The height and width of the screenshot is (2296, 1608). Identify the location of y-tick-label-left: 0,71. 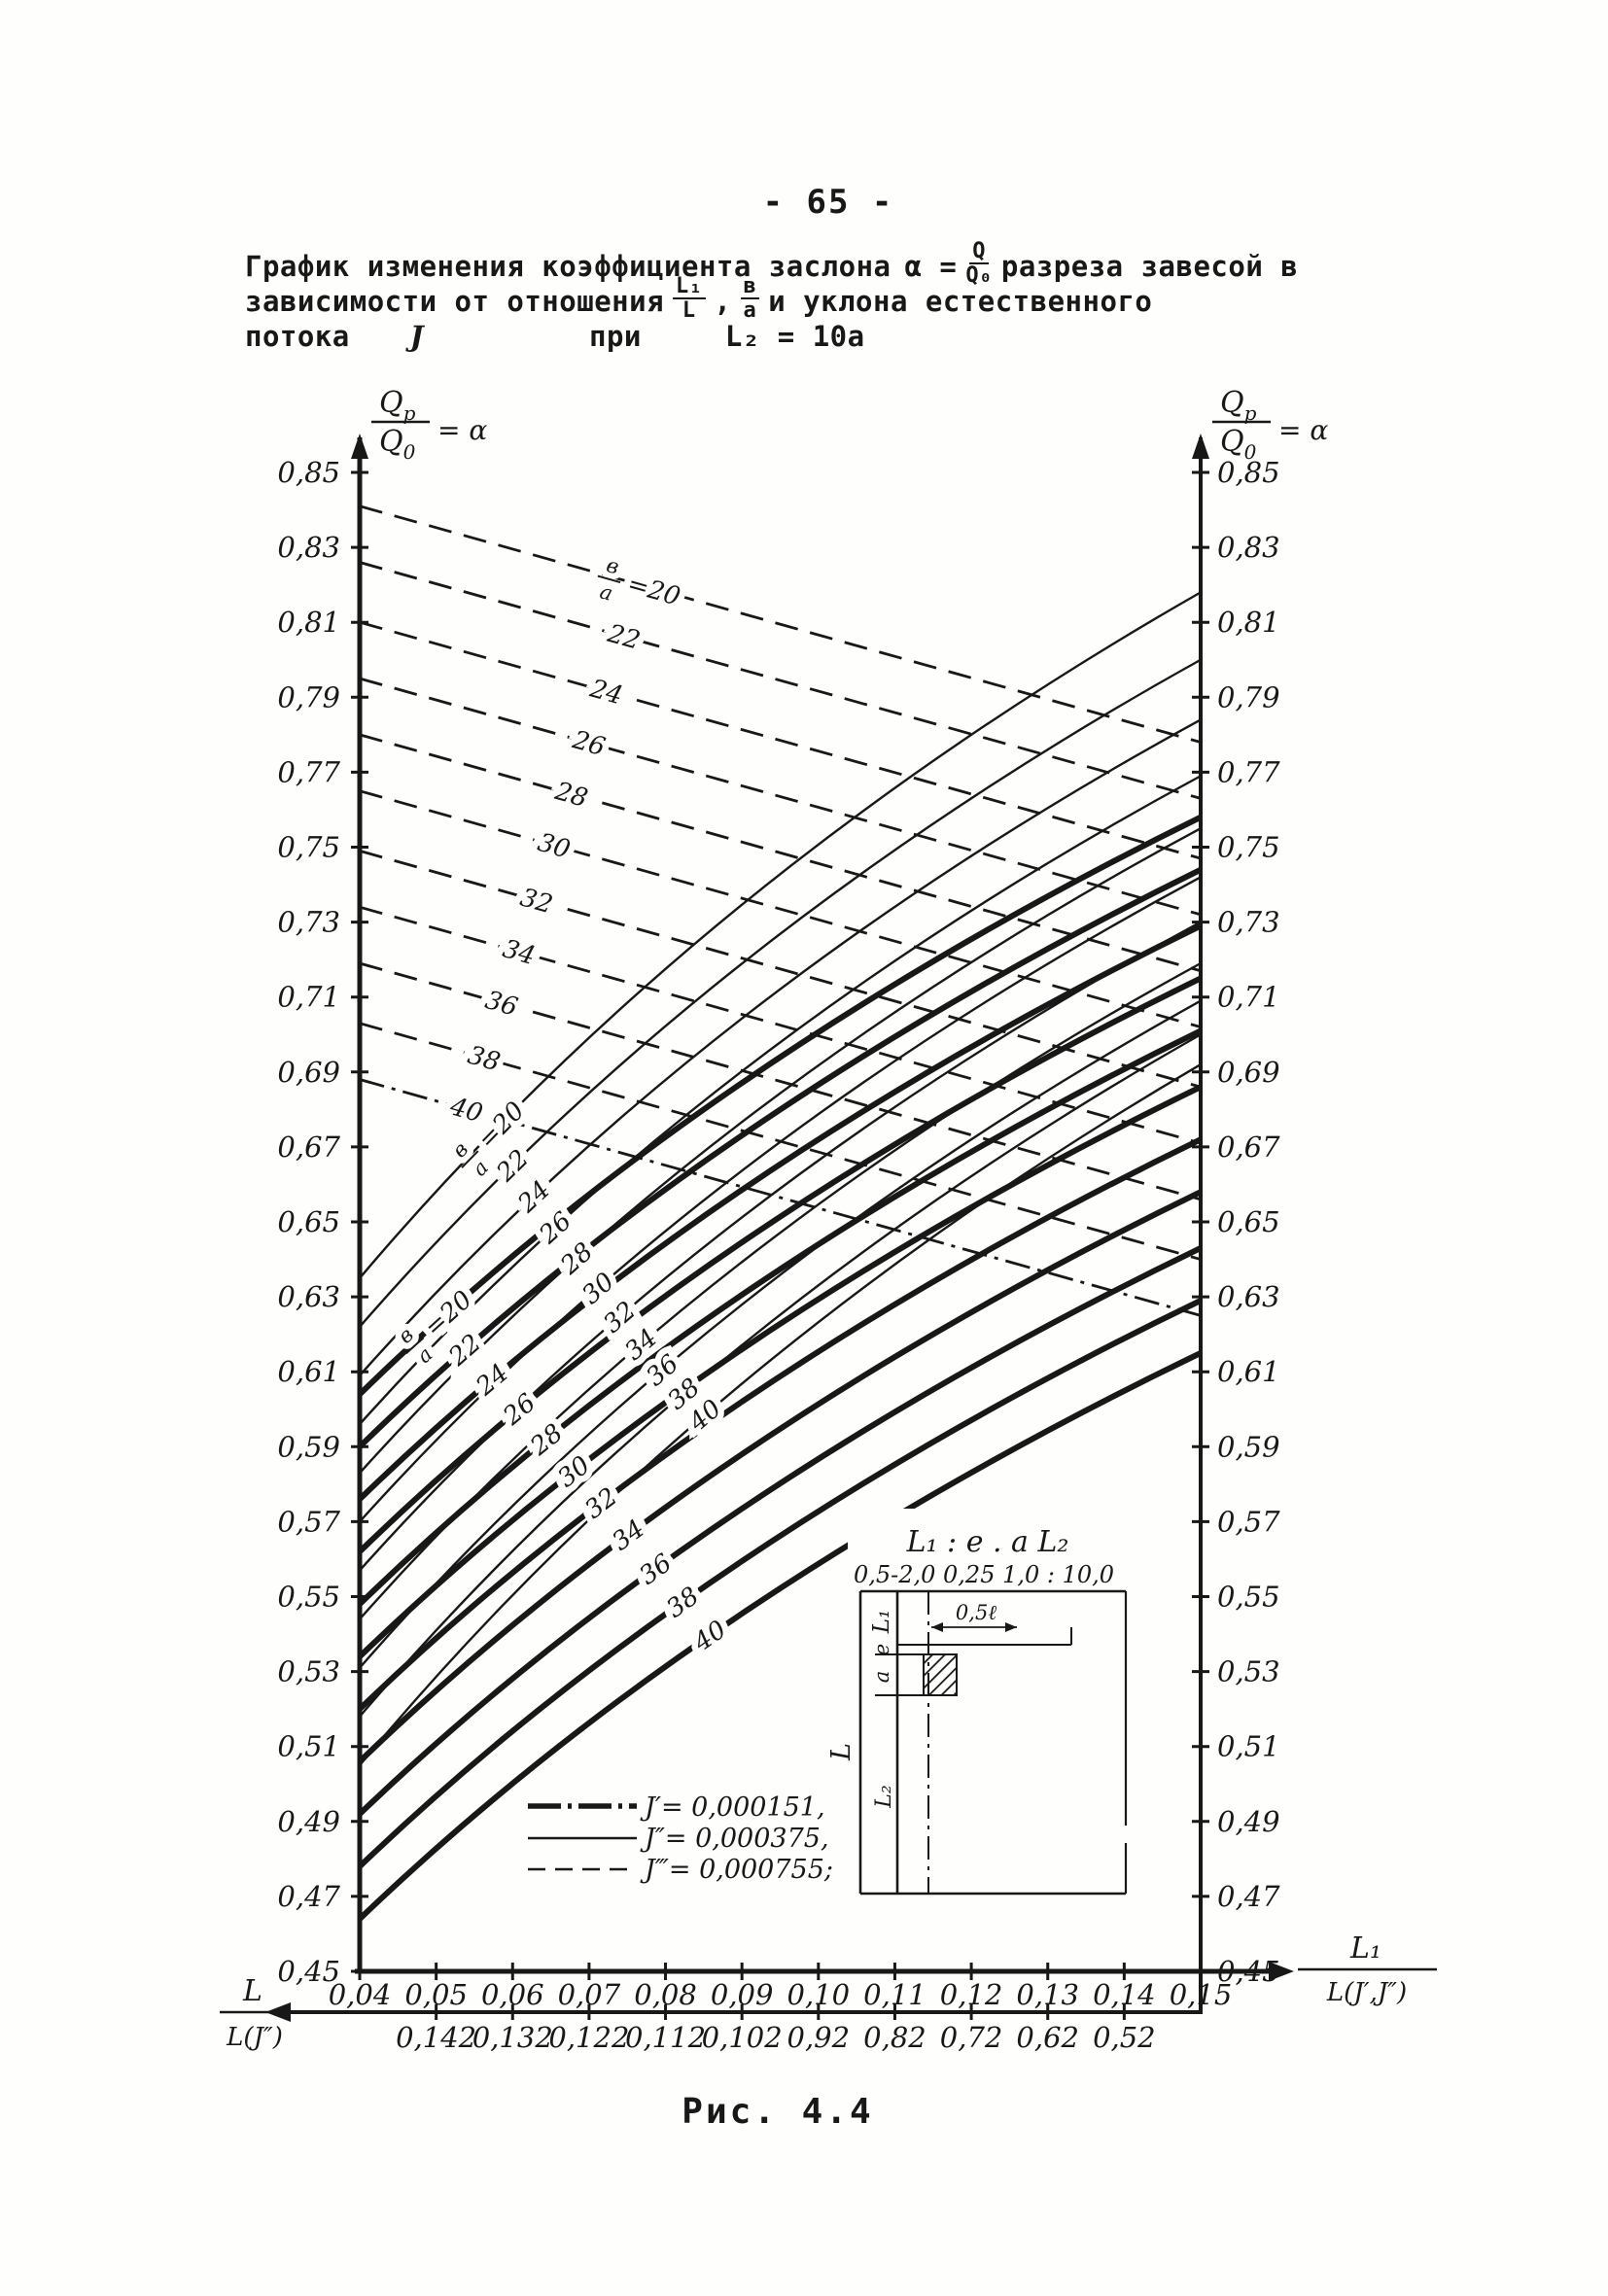
(308, 997).